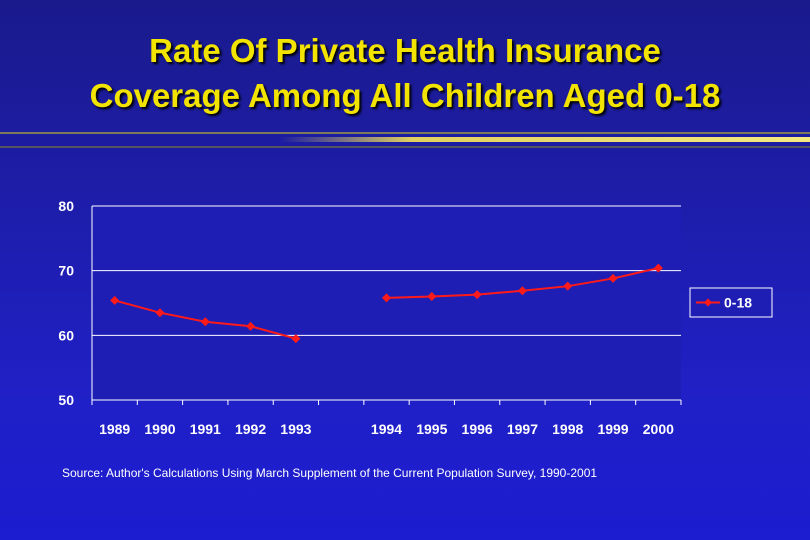 The image size is (810, 540). What do you see at coordinates (567, 429) in the screenshot?
I see `x-tick-label: 1998` at bounding box center [567, 429].